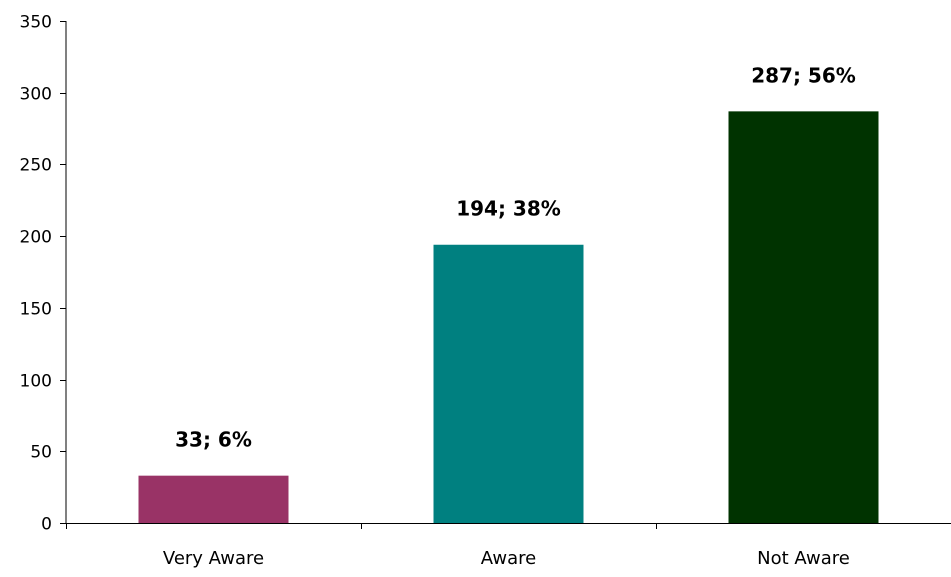  What do you see at coordinates (803, 558) in the screenshot?
I see `x-category-label: Not Aware` at bounding box center [803, 558].